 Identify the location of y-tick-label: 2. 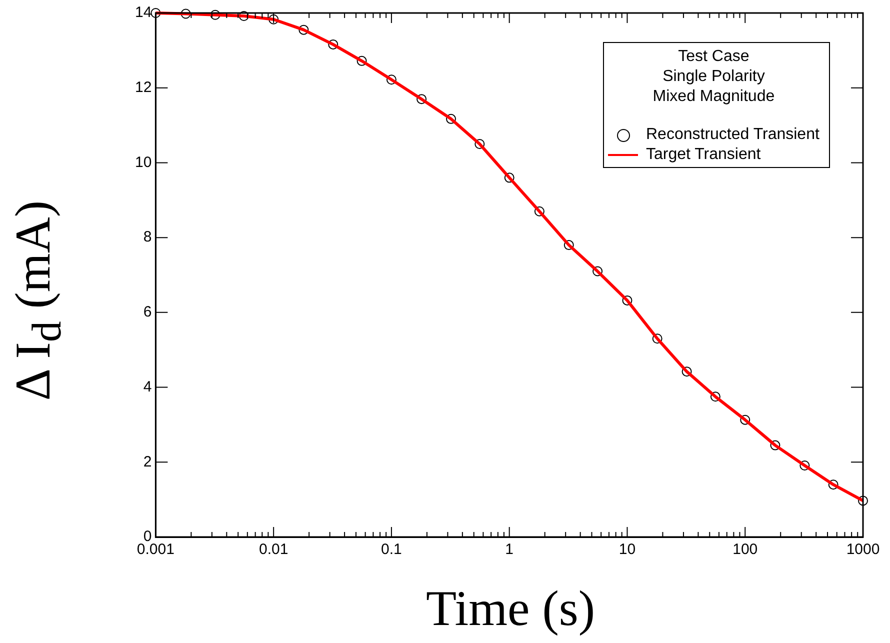
(147, 461).